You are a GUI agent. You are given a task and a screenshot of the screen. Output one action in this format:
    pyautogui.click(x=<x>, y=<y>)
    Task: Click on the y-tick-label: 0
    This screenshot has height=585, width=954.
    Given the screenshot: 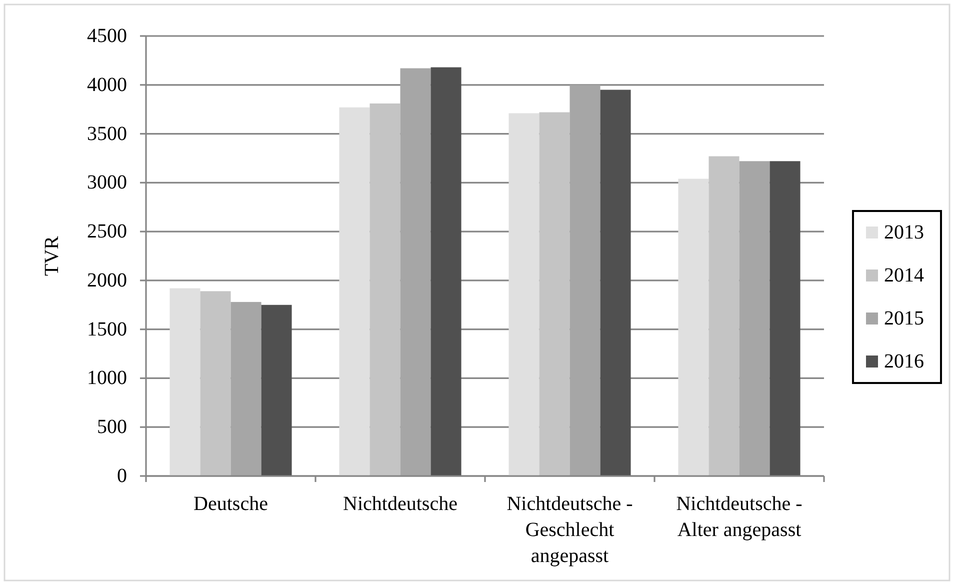 What is the action you would take?
    pyautogui.click(x=122, y=476)
    